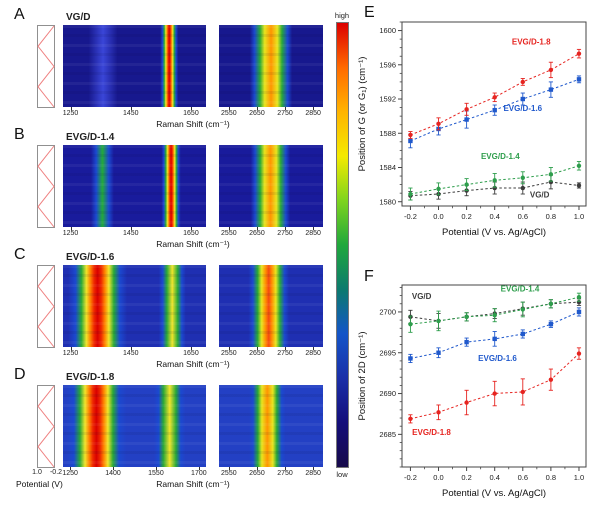 The width and height of the screenshot is (600, 505). I want to click on colorbar-high-label: high, so click(342, 15).